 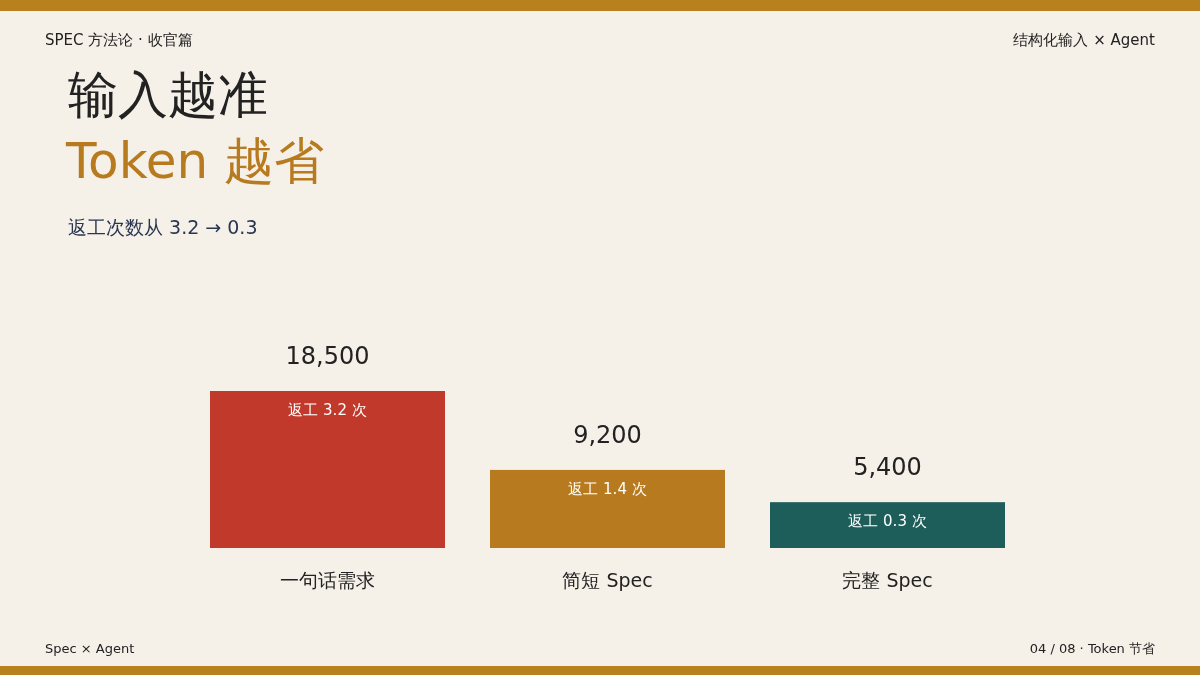 What do you see at coordinates (887, 467) in the screenshot?
I see `data-label: 5,400` at bounding box center [887, 467].